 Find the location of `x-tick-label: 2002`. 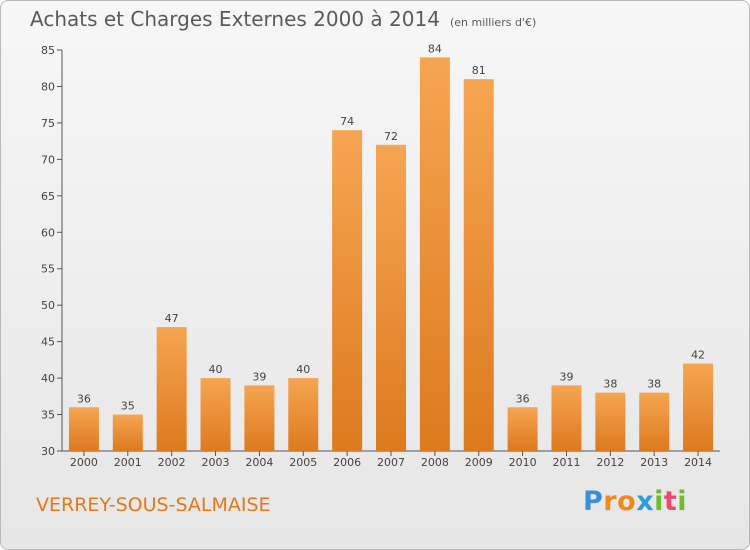

x-tick-label: 2002 is located at coordinates (172, 462).